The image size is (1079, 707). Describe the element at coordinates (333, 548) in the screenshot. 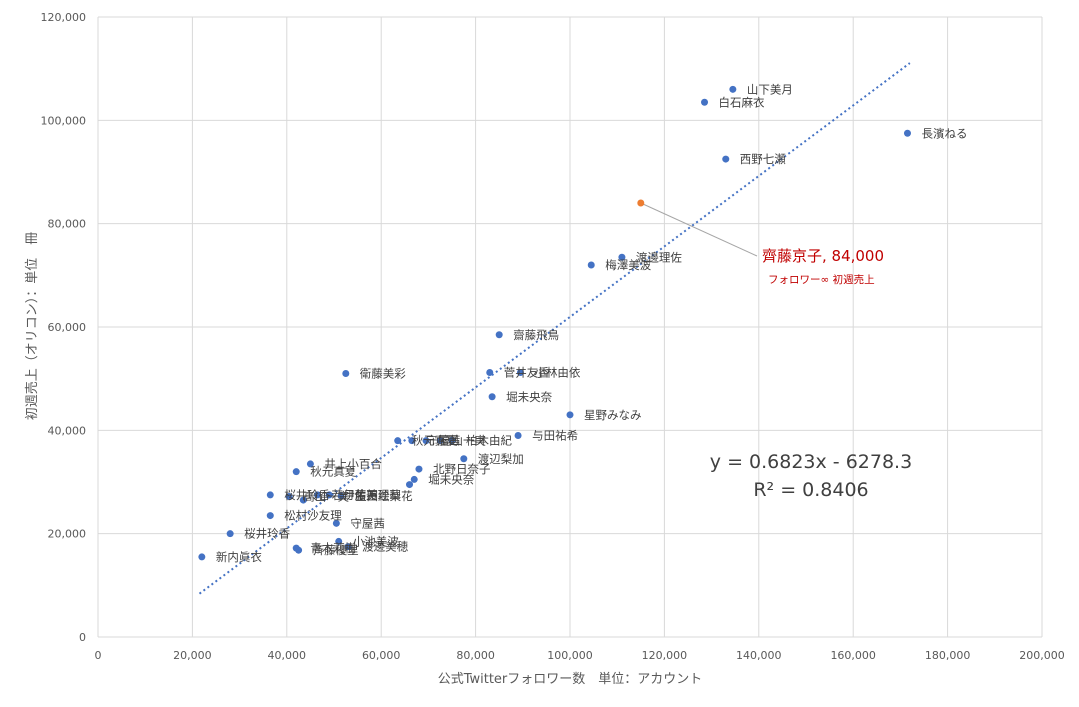

I see `point-label: 青木莉樹` at that location.